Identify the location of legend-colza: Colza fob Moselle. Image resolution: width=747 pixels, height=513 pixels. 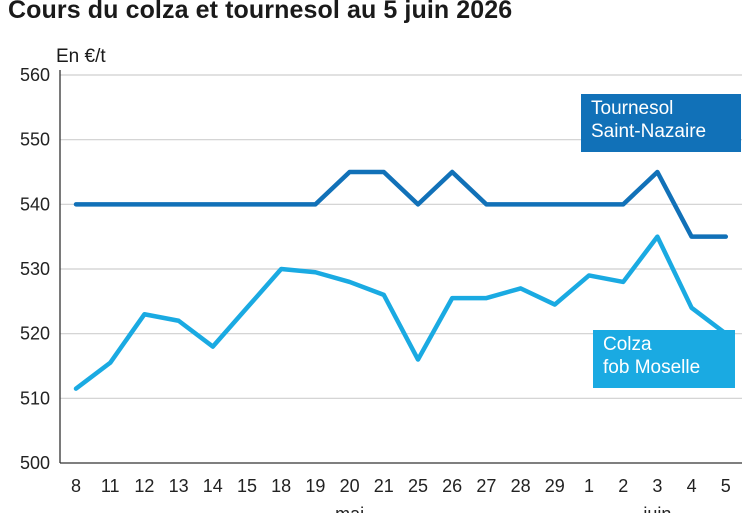
(664, 359).